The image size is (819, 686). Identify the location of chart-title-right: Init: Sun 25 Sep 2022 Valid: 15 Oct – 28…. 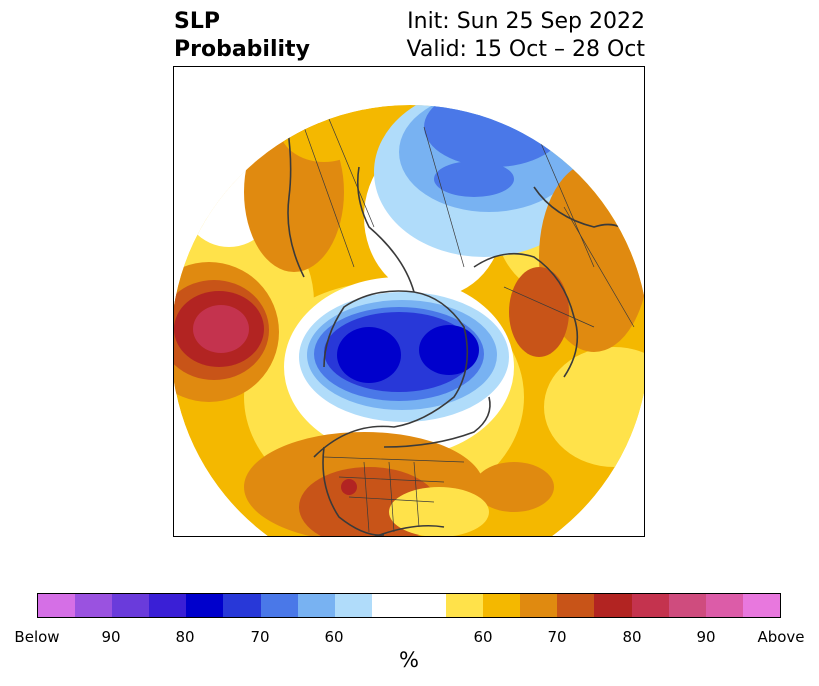
(526, 36).